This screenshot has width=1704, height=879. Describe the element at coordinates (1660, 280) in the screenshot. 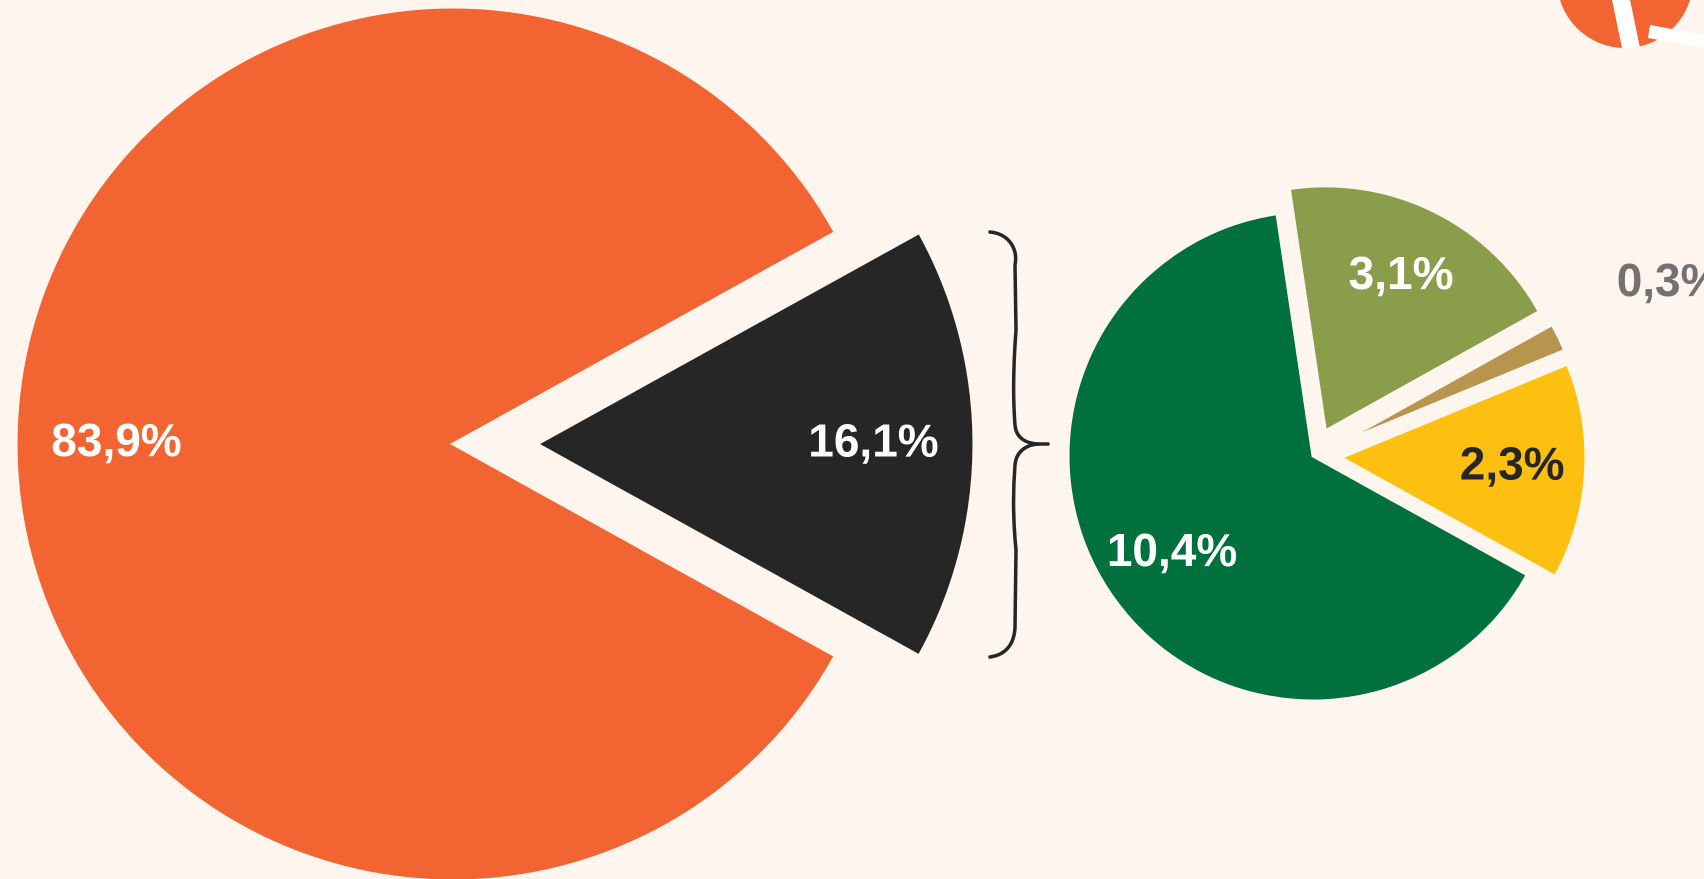

I see `slice-label: 0,3%` at that location.